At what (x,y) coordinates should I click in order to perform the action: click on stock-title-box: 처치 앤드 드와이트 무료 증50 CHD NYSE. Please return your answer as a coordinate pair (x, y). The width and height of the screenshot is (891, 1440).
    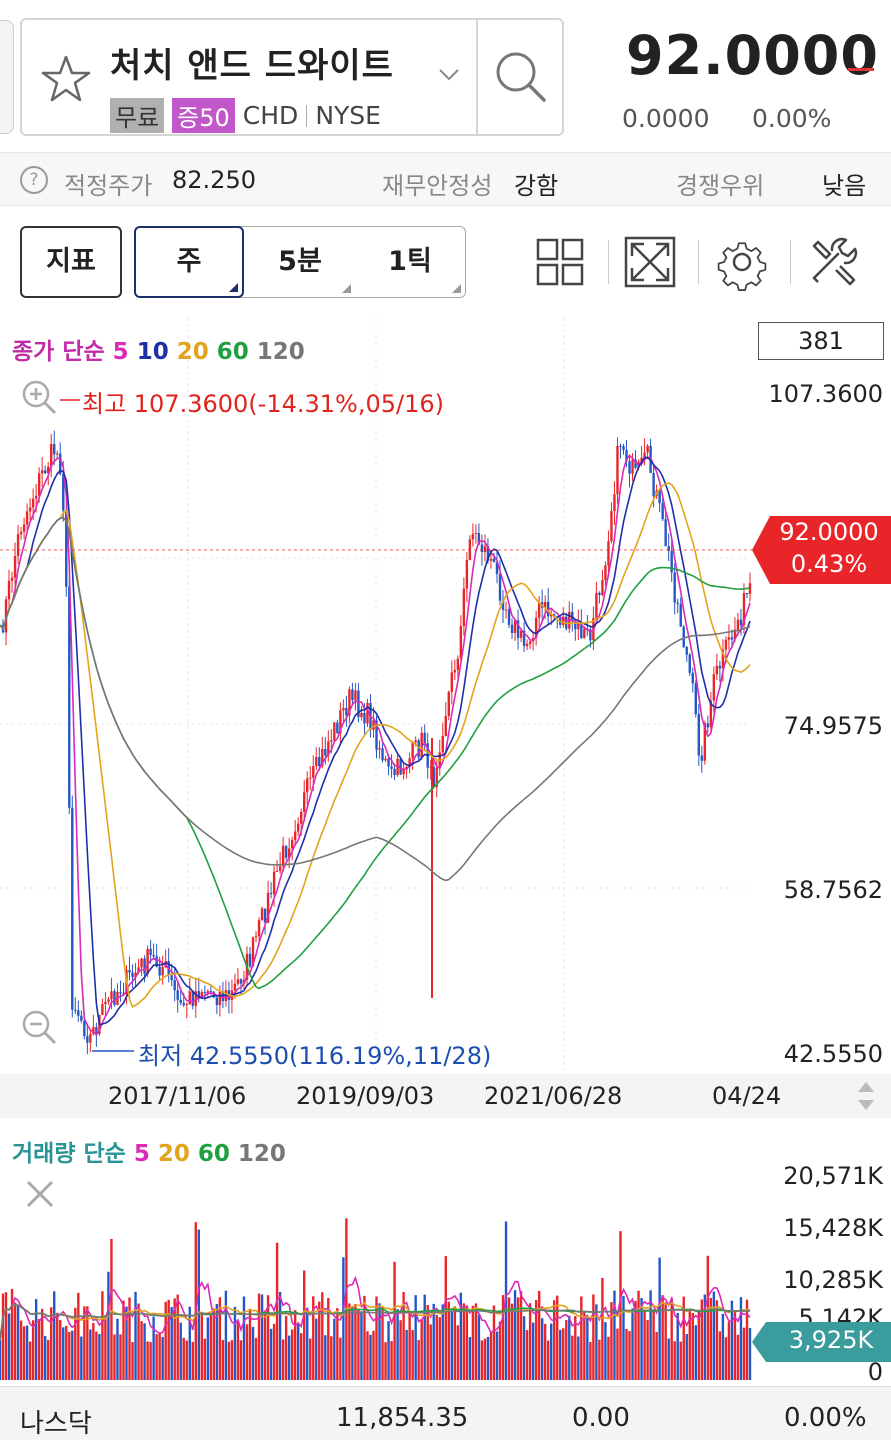
    Looking at the image, I should click on (292, 77).